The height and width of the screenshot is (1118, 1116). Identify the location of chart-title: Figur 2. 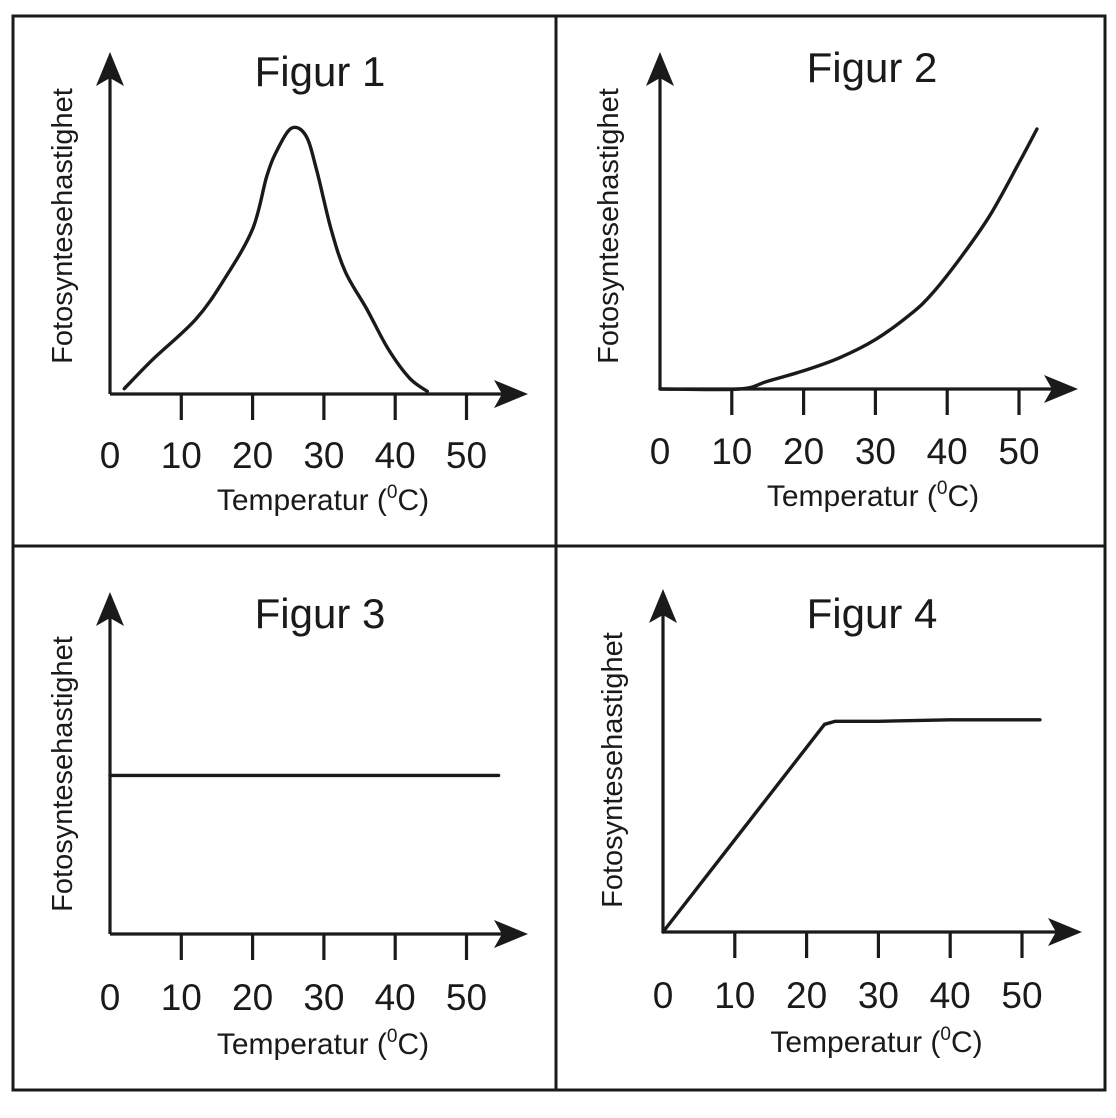
(872, 67).